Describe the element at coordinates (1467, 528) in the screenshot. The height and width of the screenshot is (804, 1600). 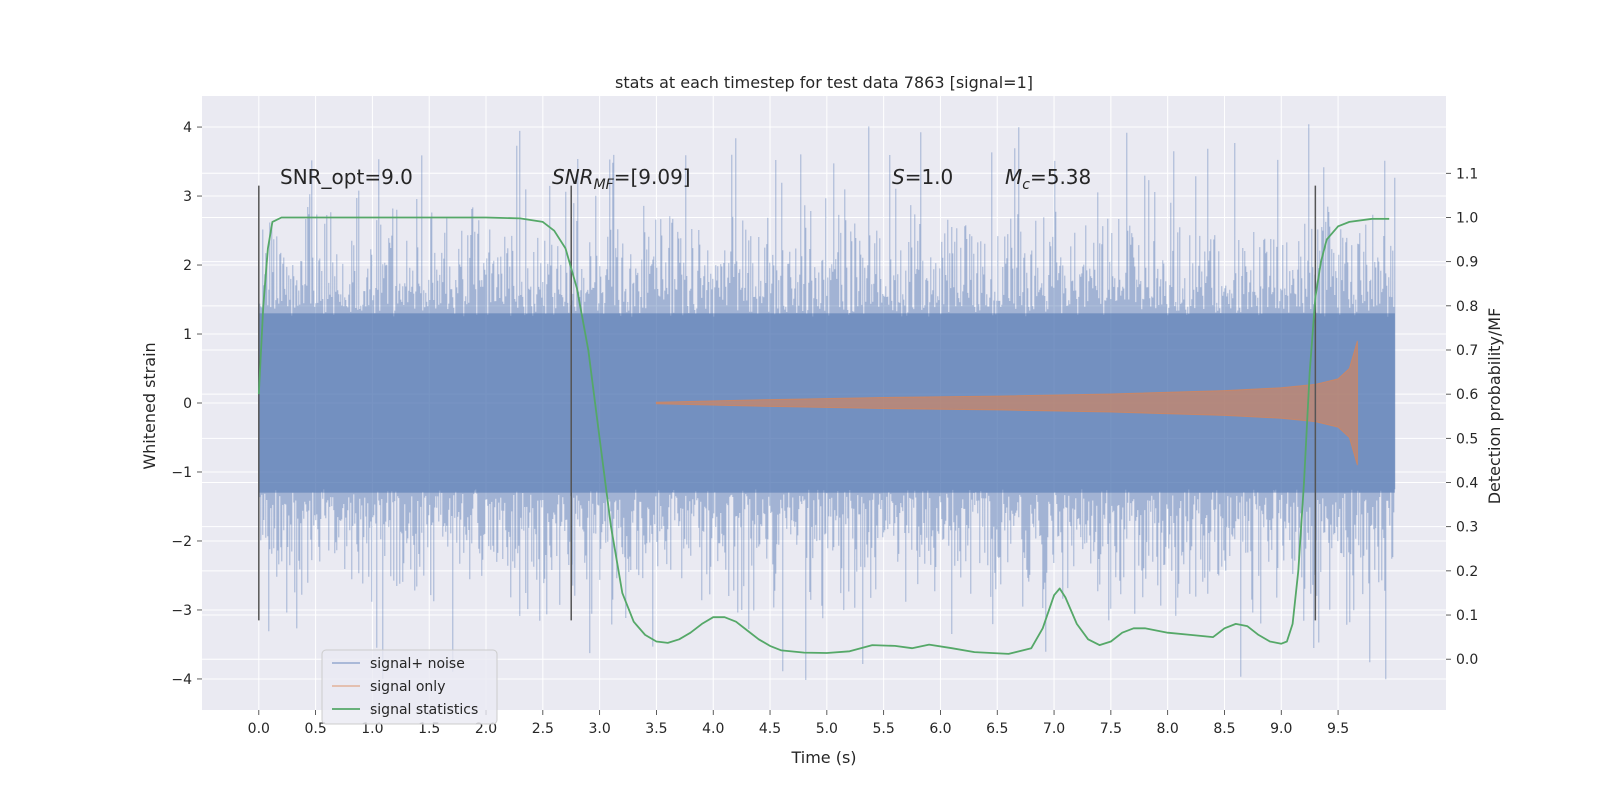
I see `y2-tick-label: 0.3` at that location.